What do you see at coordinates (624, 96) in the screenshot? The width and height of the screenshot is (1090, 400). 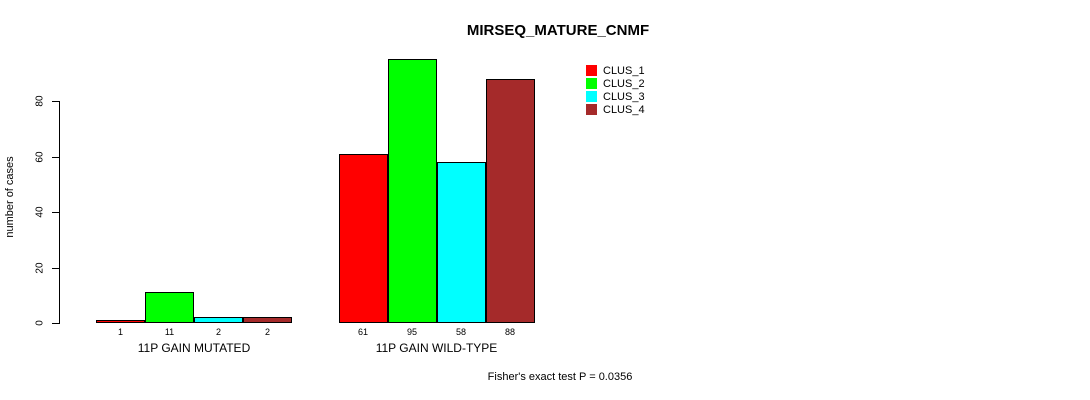 I see `legend-label: CLUS_3` at bounding box center [624, 96].